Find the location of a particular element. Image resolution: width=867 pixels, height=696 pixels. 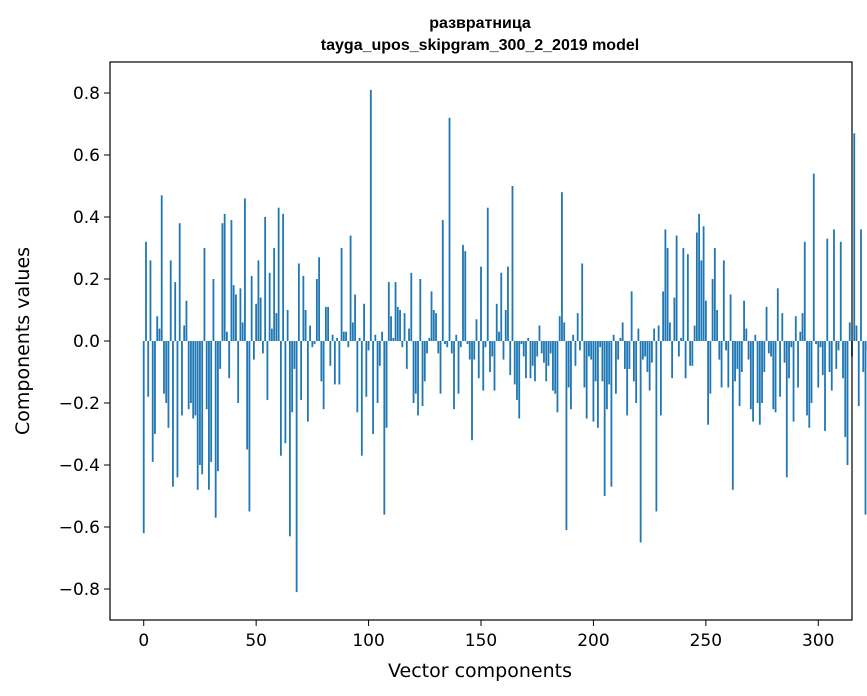

x-tick-label-0: 0 is located at coordinates (143, 641).